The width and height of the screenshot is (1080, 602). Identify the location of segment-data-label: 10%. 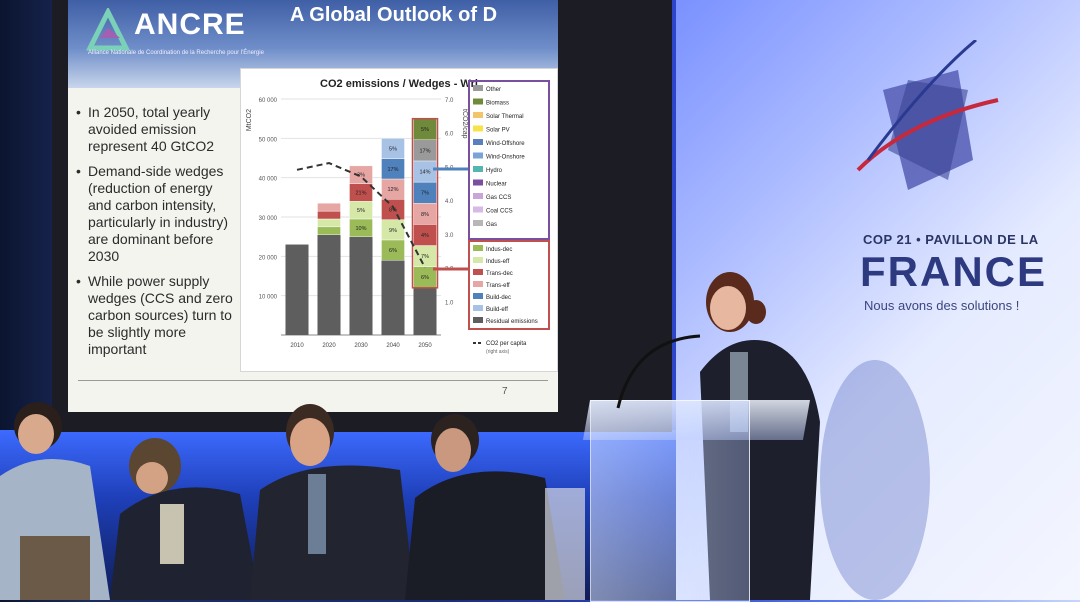
(360, 229).